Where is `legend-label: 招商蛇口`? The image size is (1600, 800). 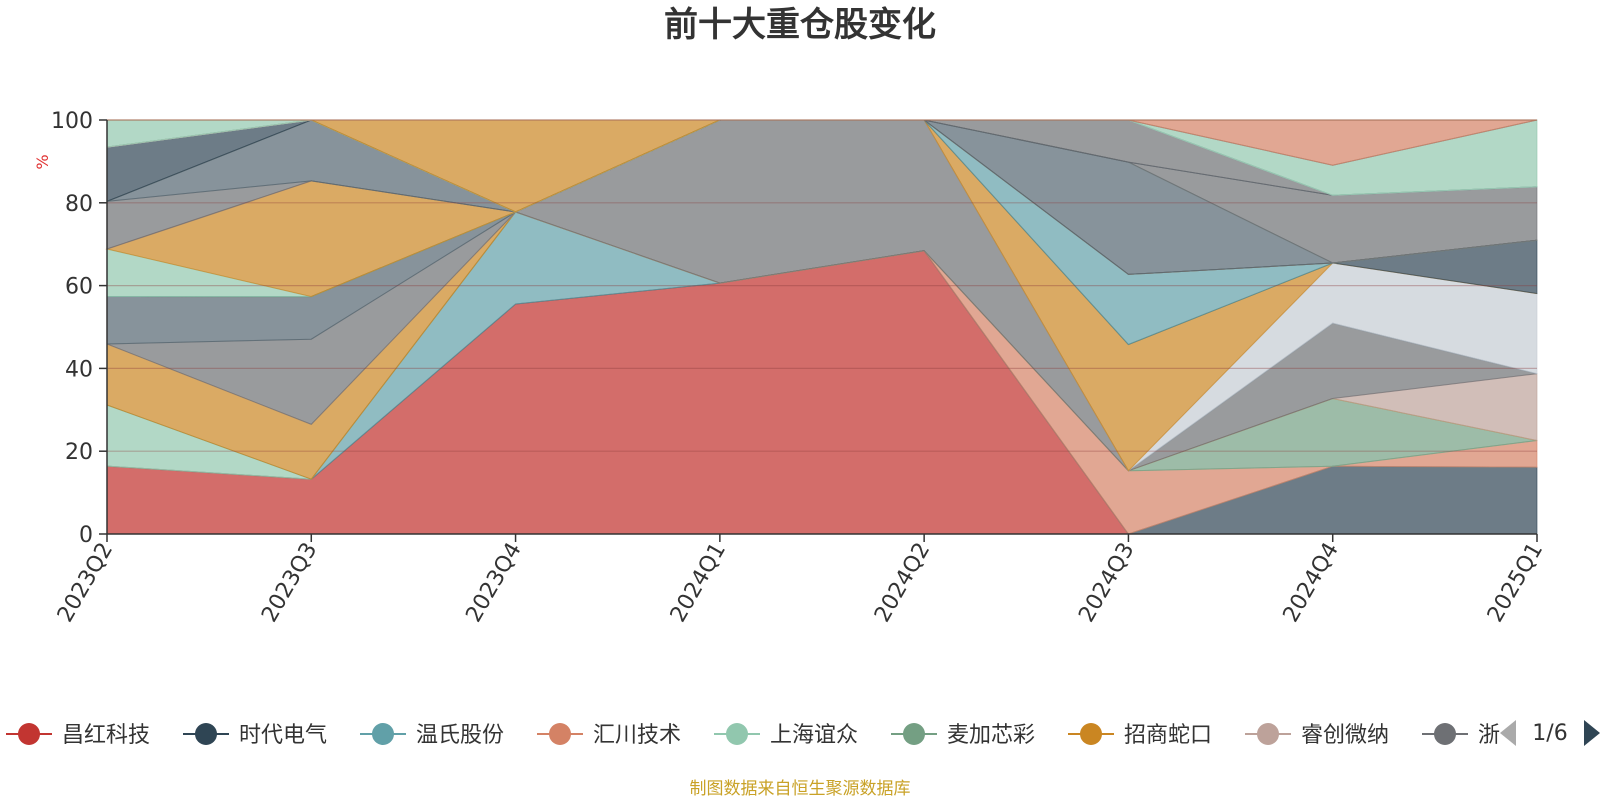
legend-label: 招商蛇口 is located at coordinates (1168, 735).